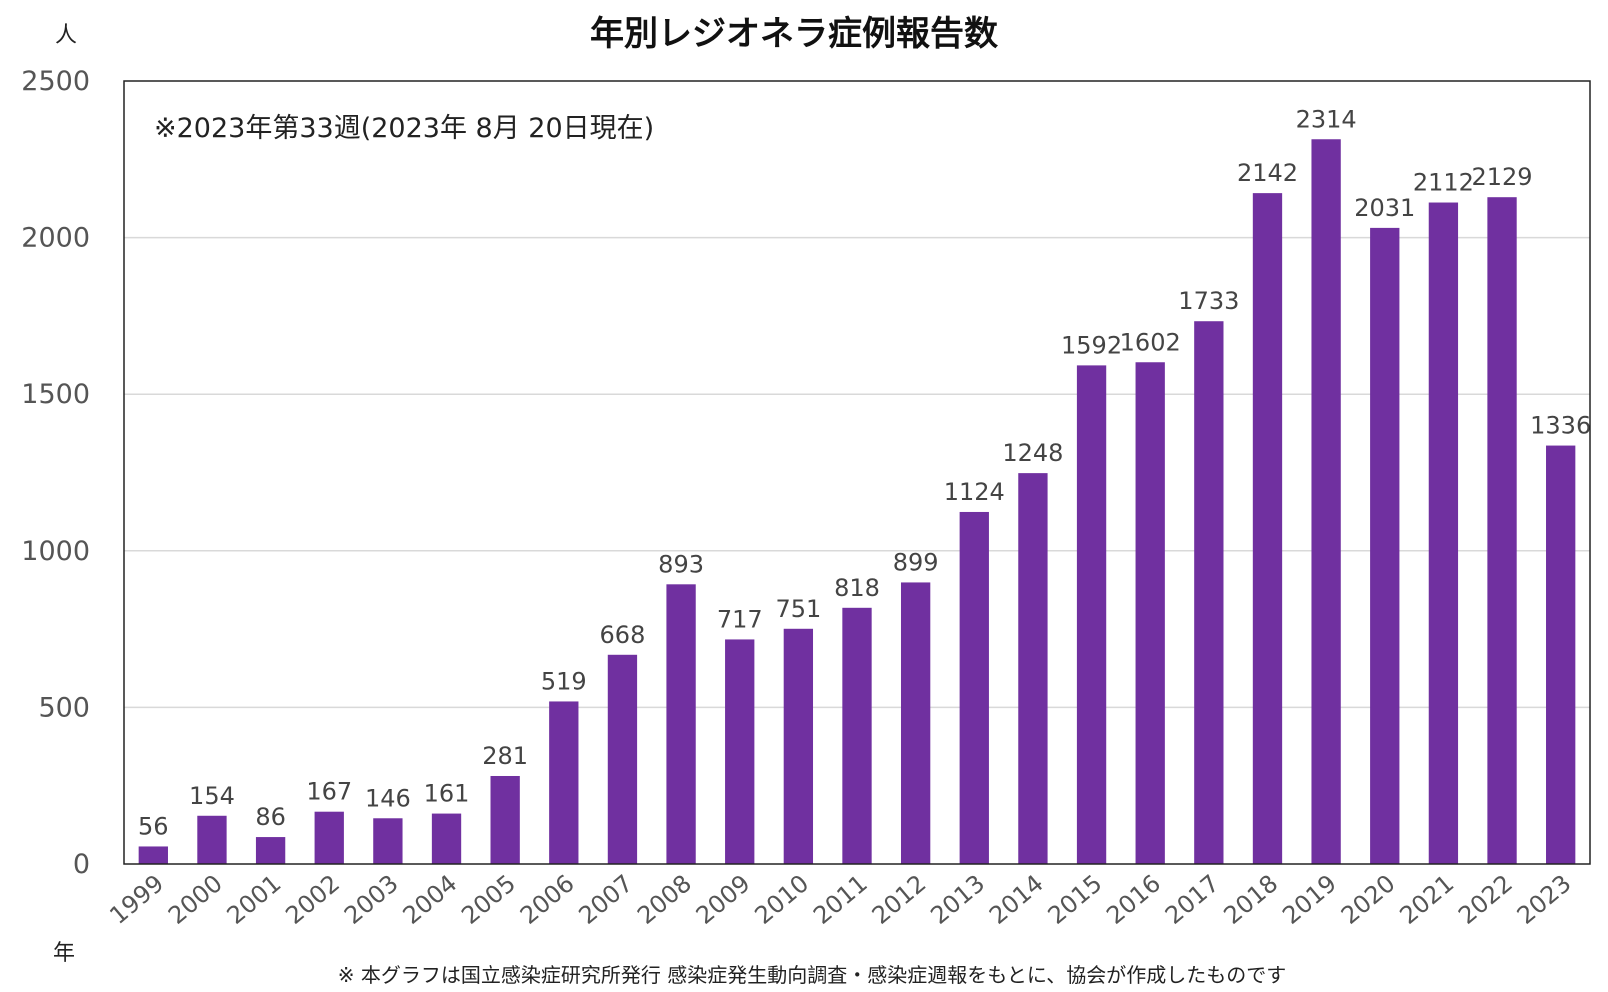 The width and height of the screenshot is (1608, 992). Describe the element at coordinates (1192, 899) in the screenshot. I see `x-tick-label: 2017` at that location.